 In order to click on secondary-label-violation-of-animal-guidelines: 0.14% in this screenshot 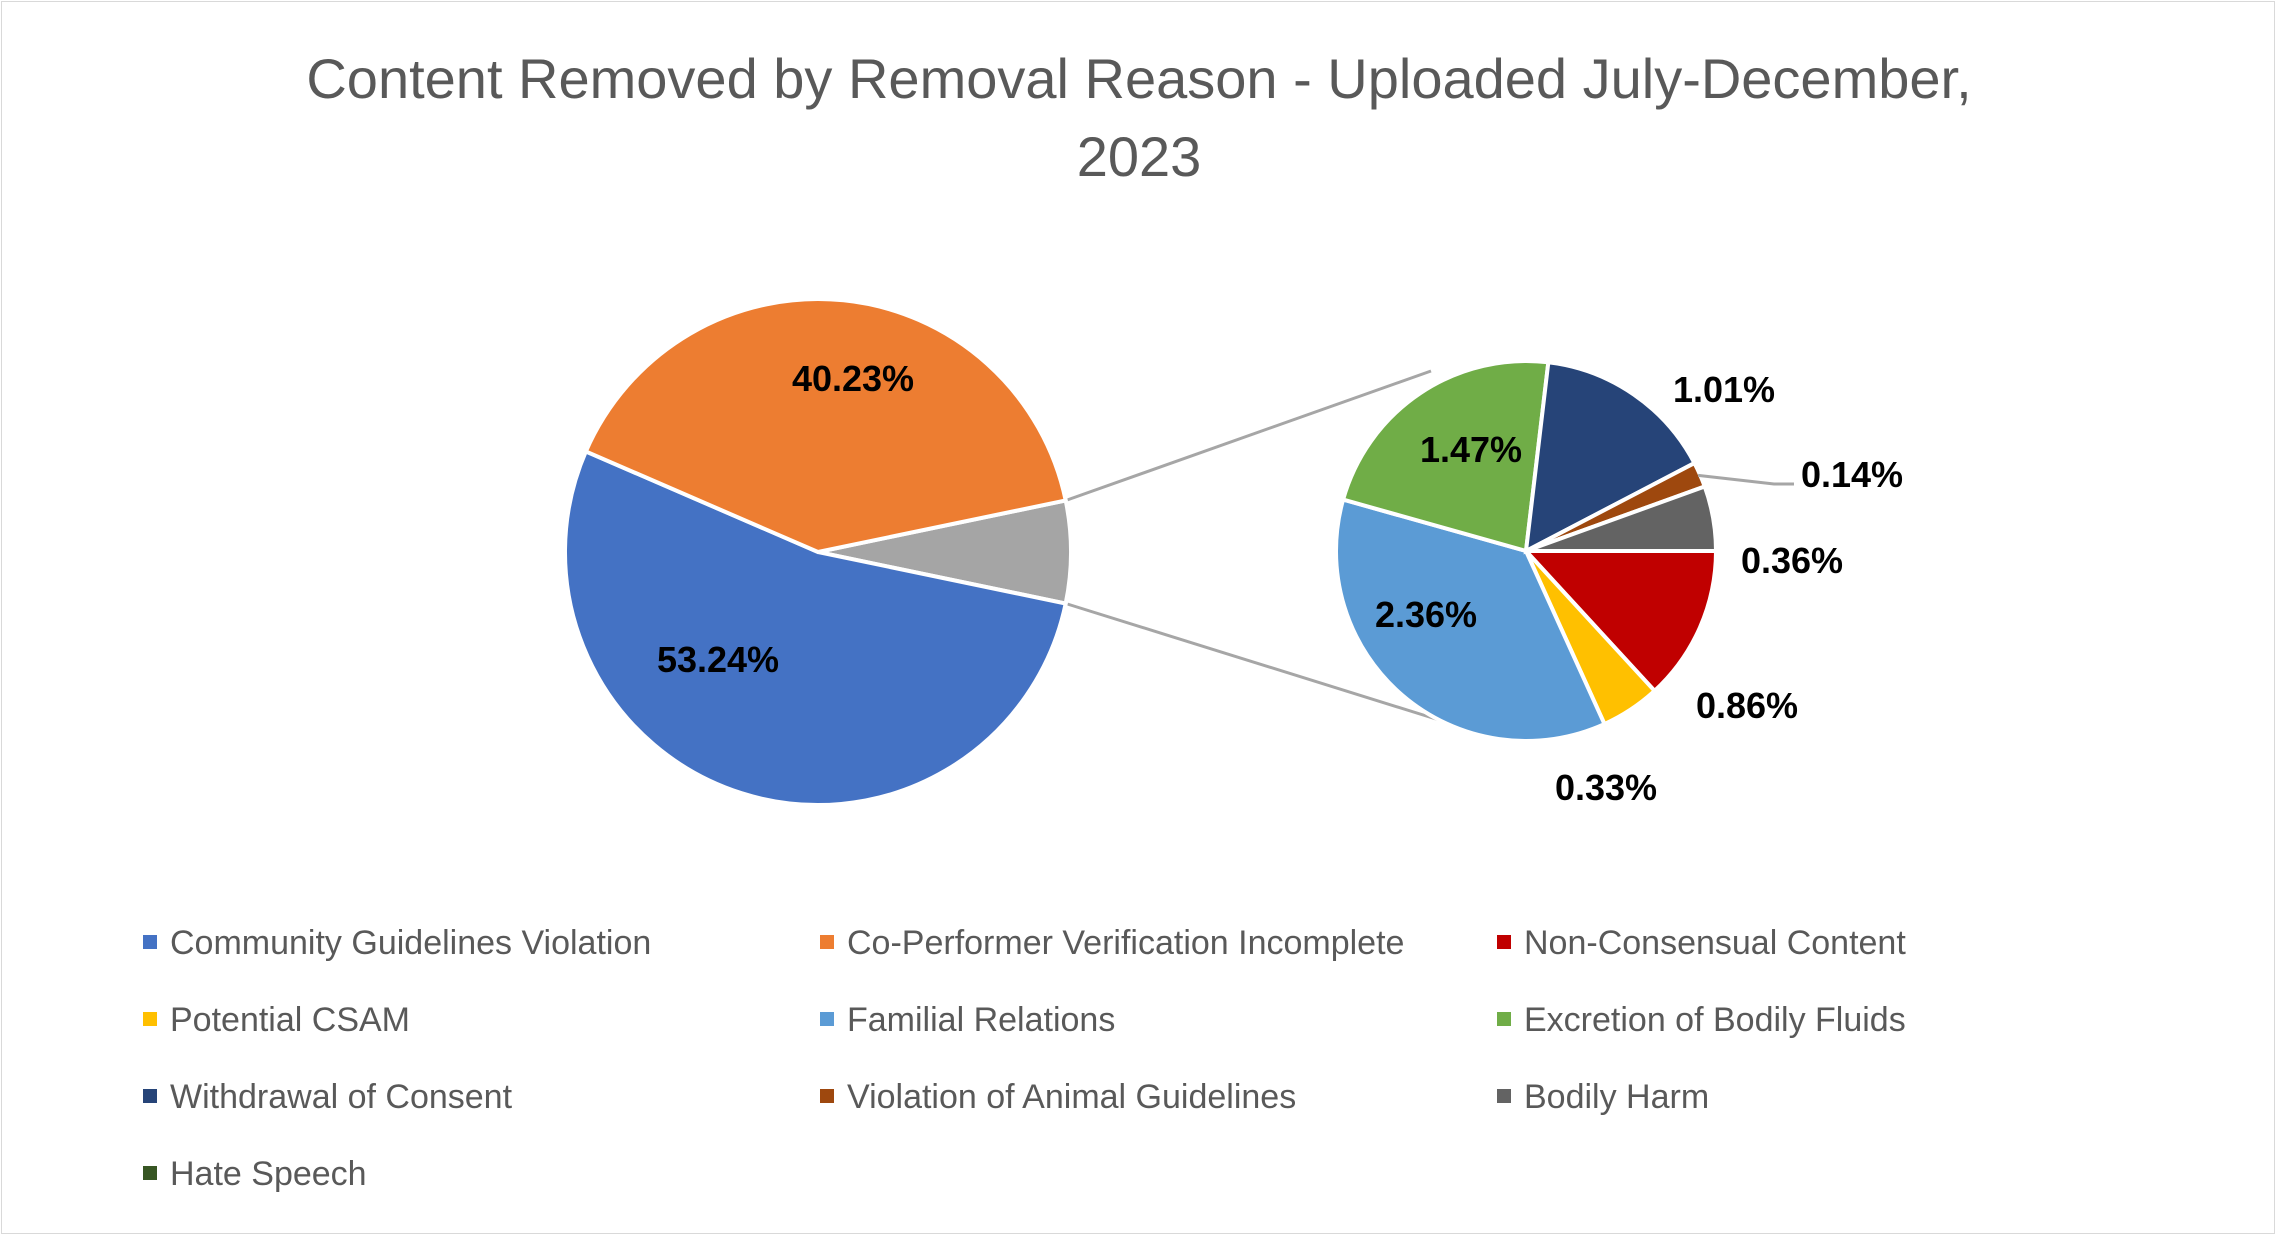, I will do `click(1852, 474)`.